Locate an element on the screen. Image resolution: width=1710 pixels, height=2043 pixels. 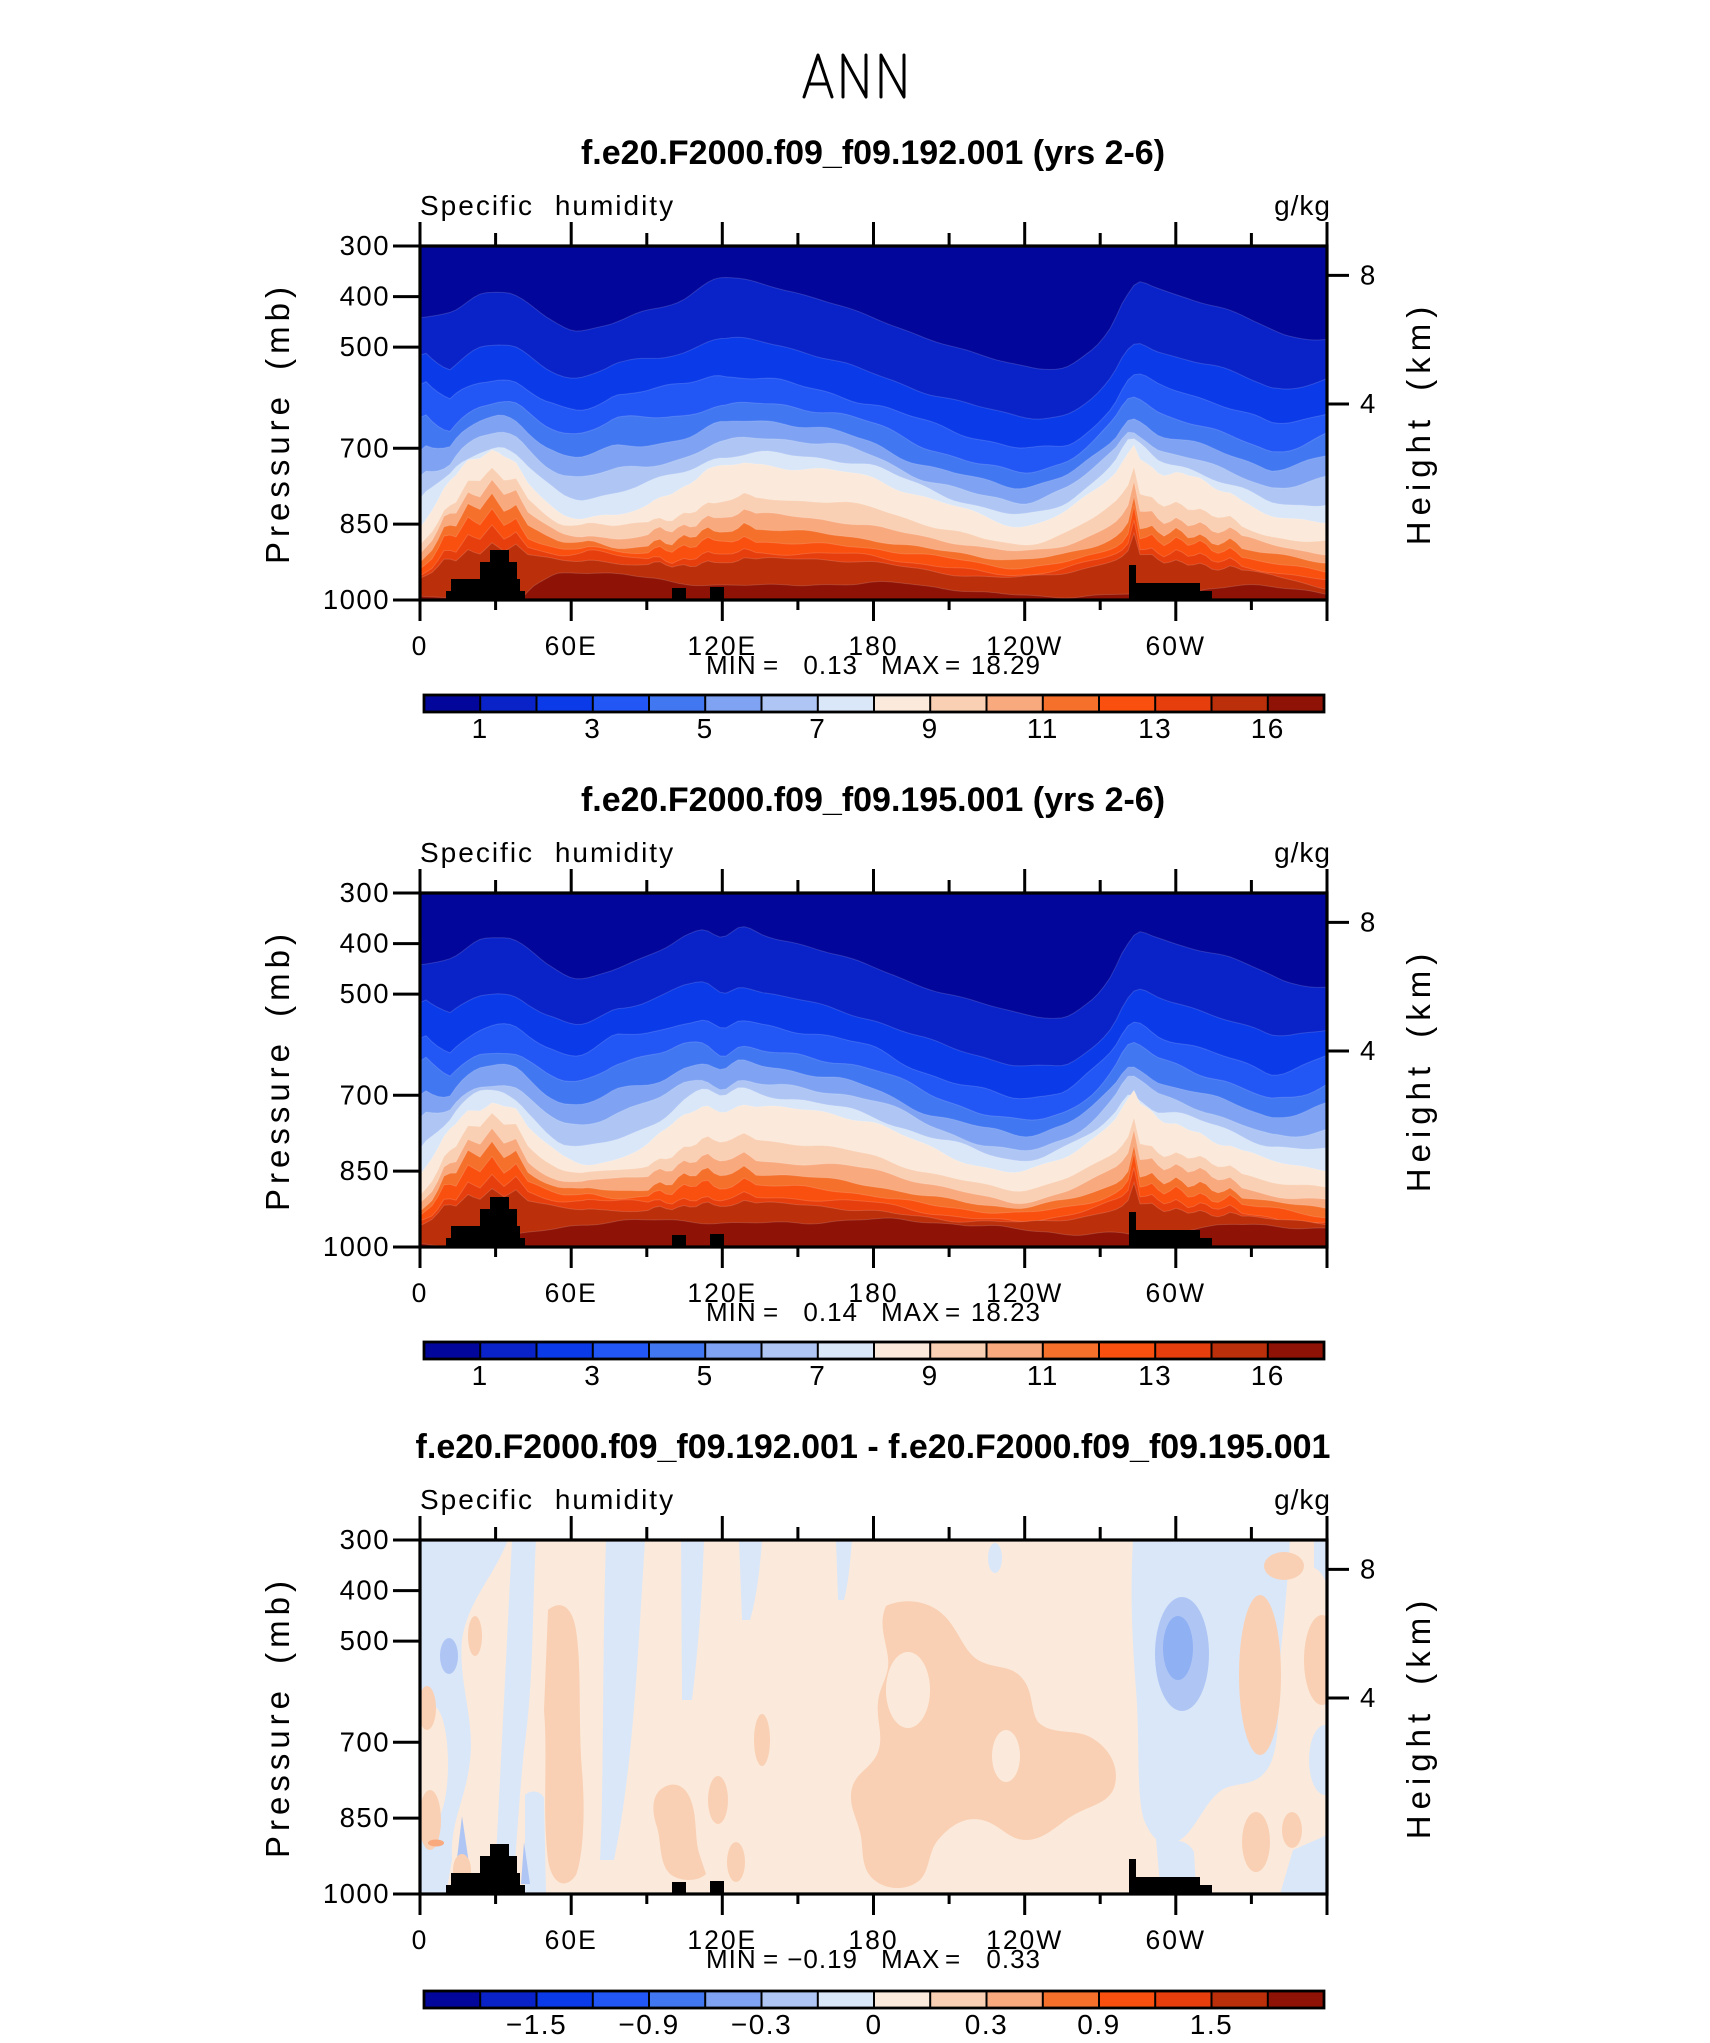
svg-text: 0.9 is located at coordinates (1098, 2023).